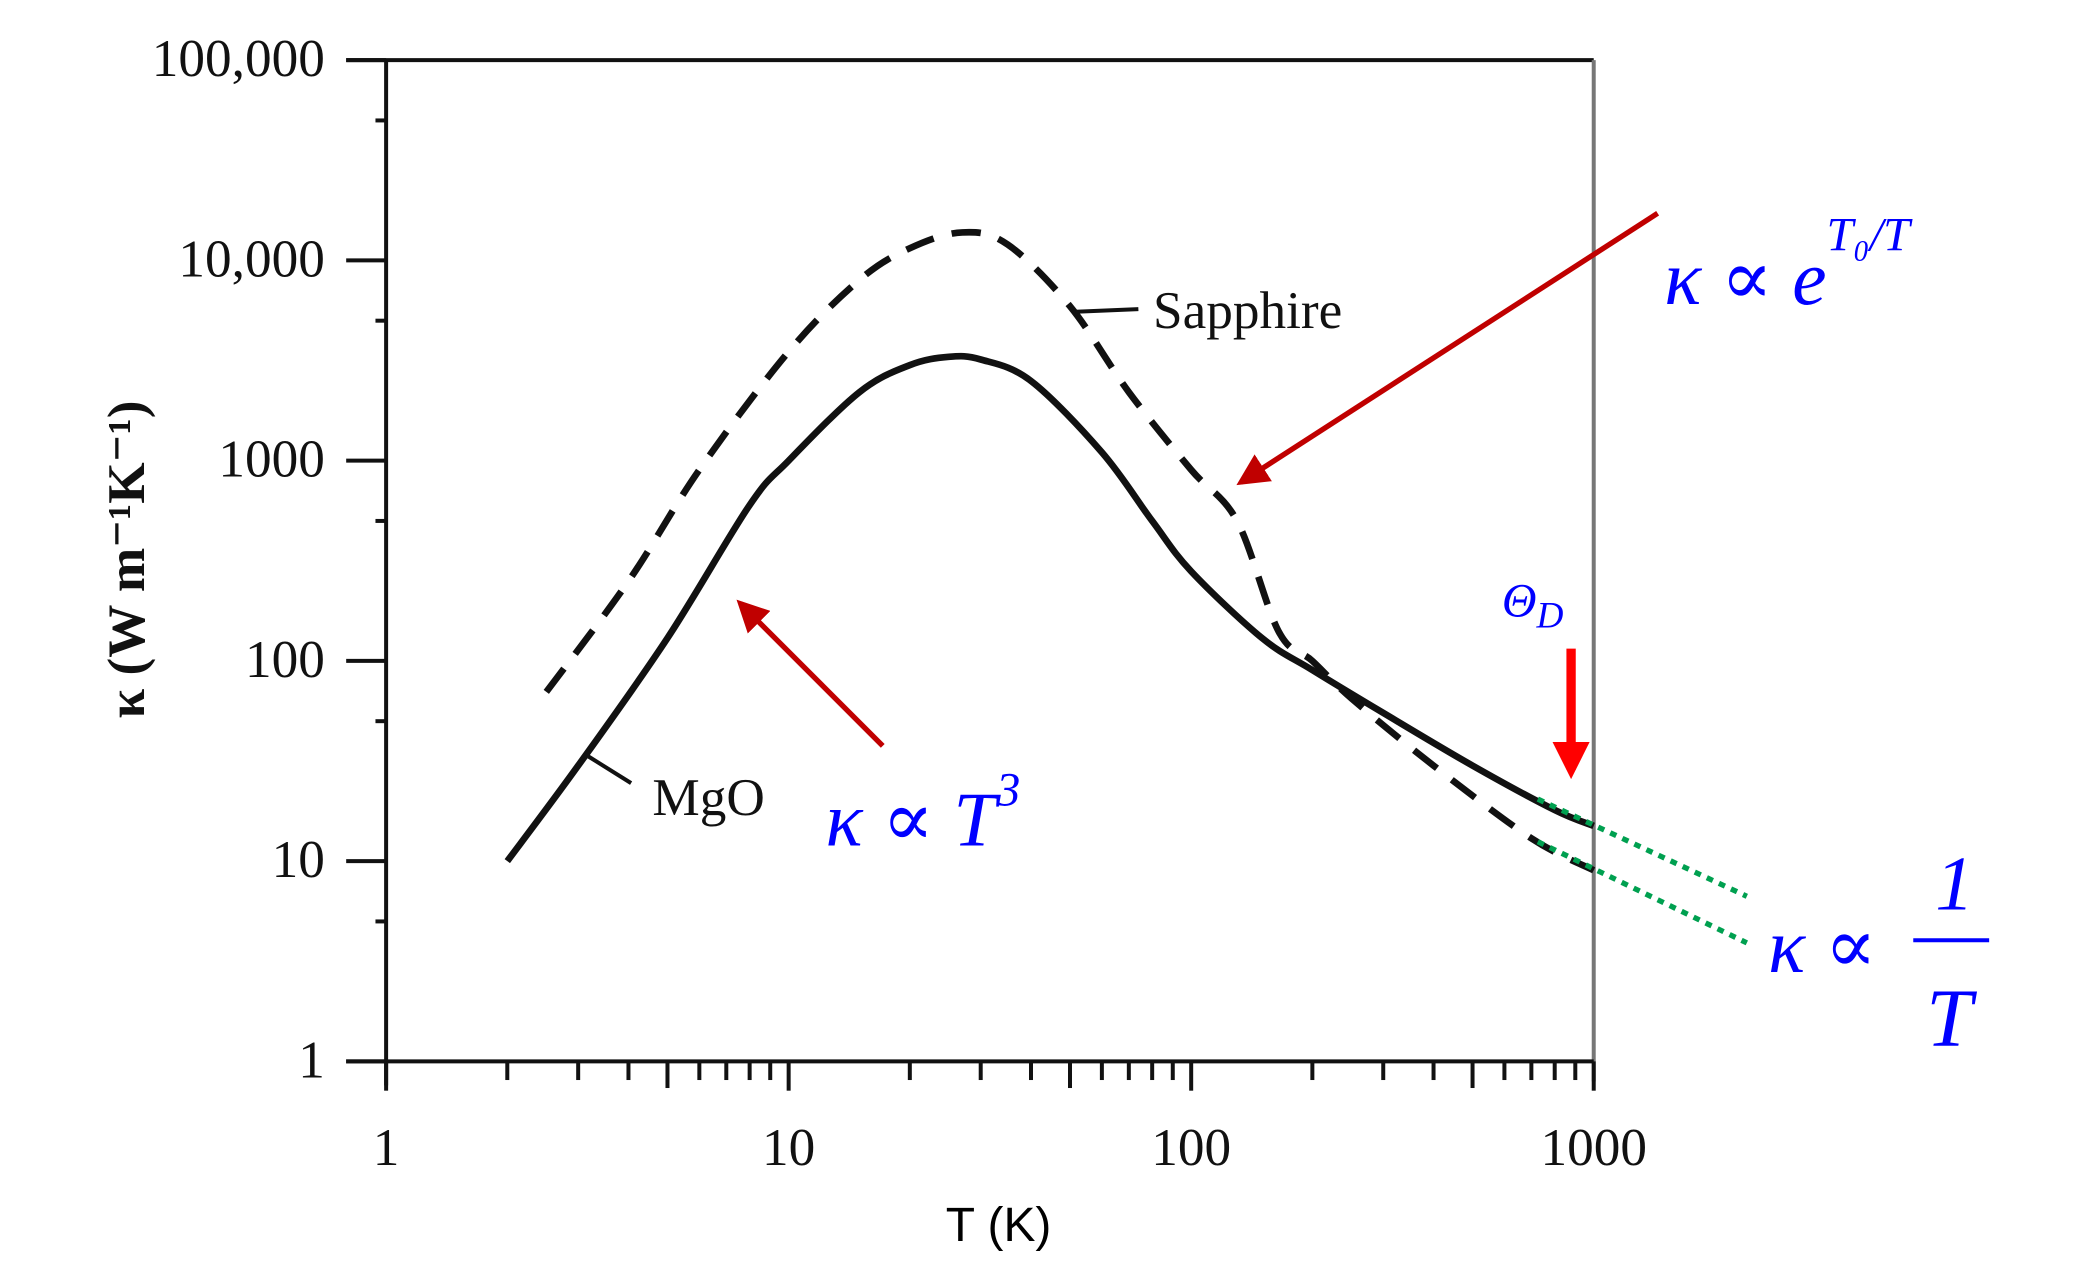 The width and height of the screenshot is (2097, 1272). I want to click on y-tick-label: 10,000, so click(251, 258).